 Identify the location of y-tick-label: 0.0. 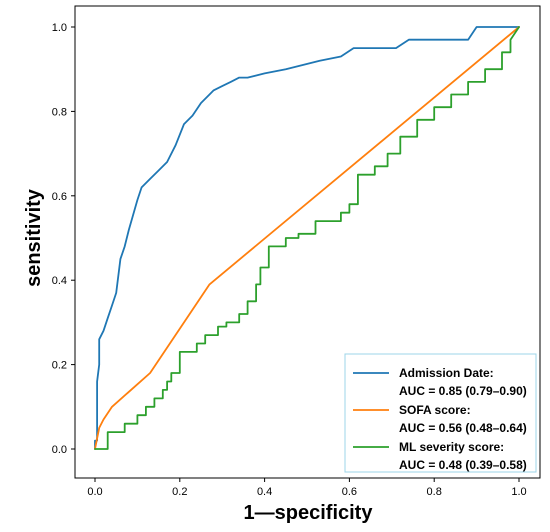
(59, 450).